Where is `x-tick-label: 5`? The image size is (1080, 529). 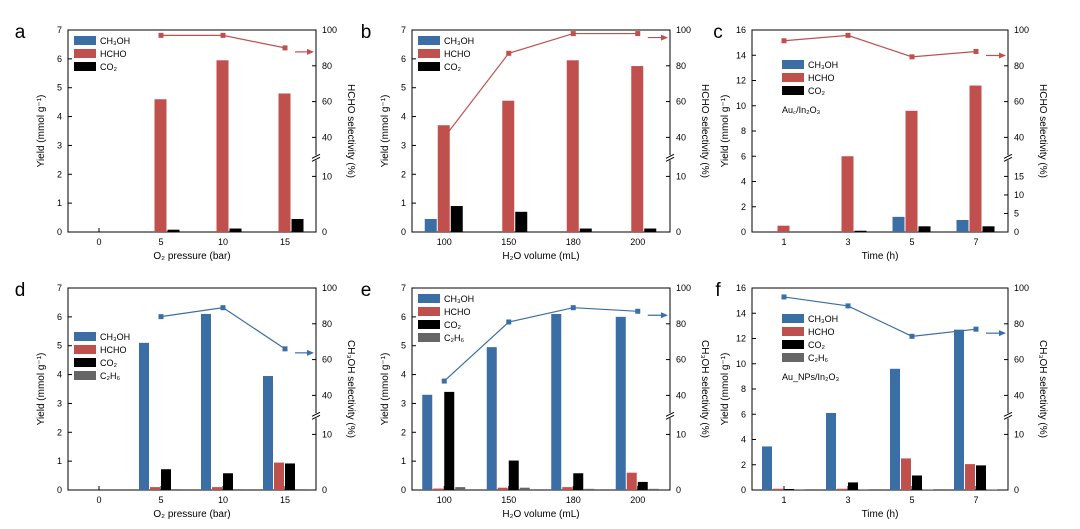
x-tick-label: 5 is located at coordinates (160, 242).